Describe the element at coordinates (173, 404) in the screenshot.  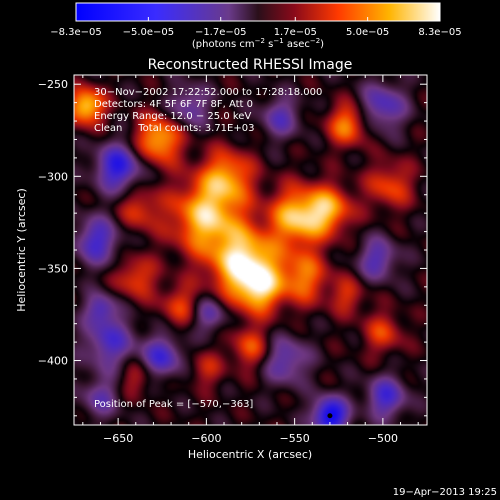
I see `peak-position-label: Position of Peak = [−570,−363]` at that location.